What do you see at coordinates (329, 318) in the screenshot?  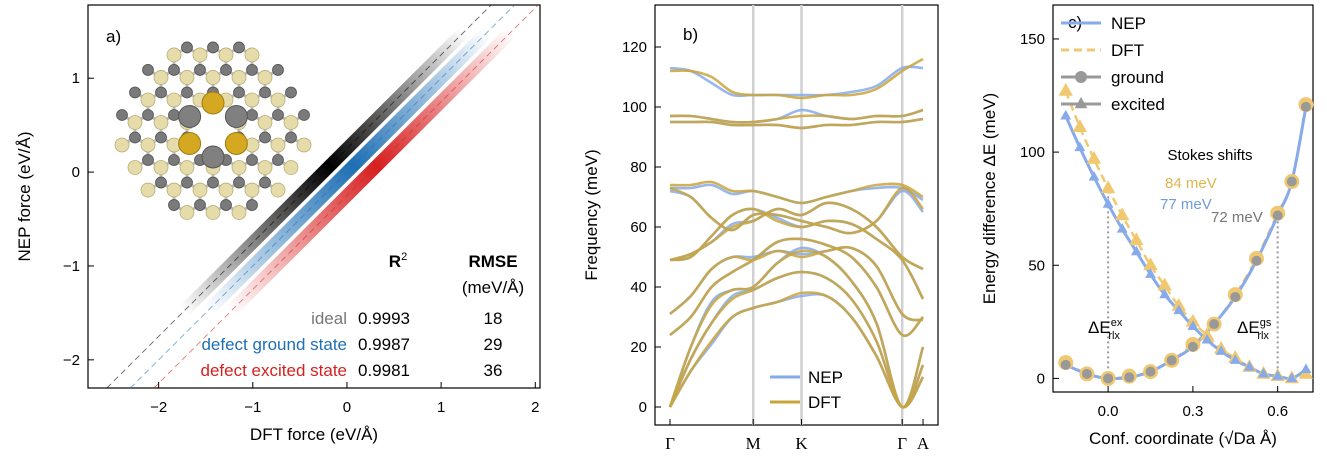 I see `row-name: ideal` at bounding box center [329, 318].